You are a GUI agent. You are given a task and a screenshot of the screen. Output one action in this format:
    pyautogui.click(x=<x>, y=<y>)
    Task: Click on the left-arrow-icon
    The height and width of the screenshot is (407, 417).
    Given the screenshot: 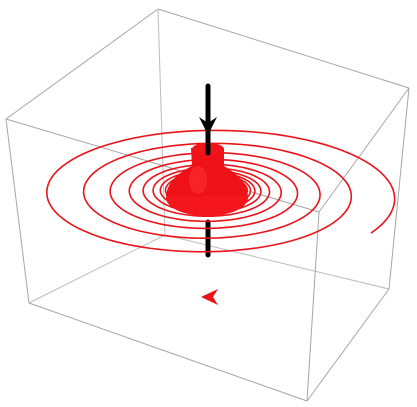 What is the action you would take?
    pyautogui.click(x=209, y=297)
    